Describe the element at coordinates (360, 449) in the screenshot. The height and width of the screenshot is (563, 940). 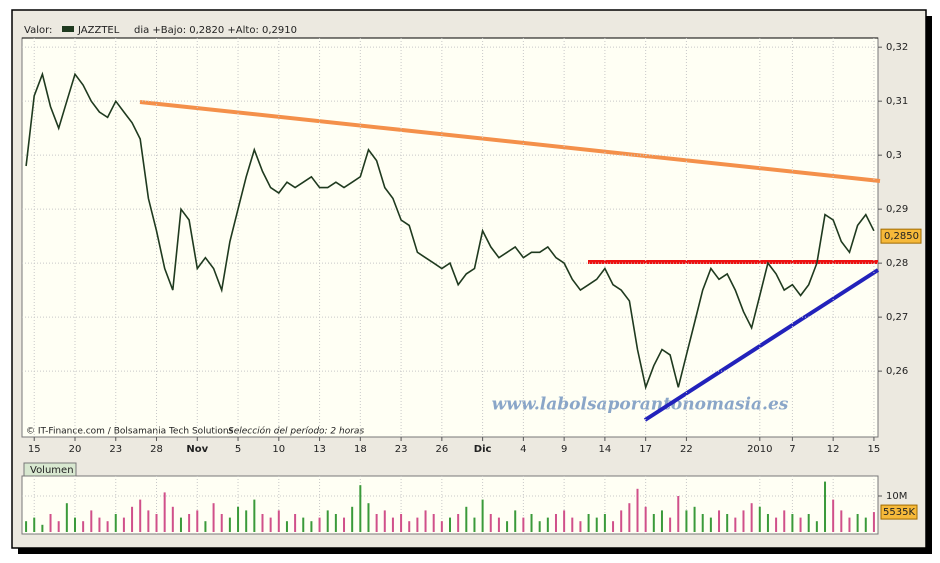
I see `x-tick-label: 18` at that location.